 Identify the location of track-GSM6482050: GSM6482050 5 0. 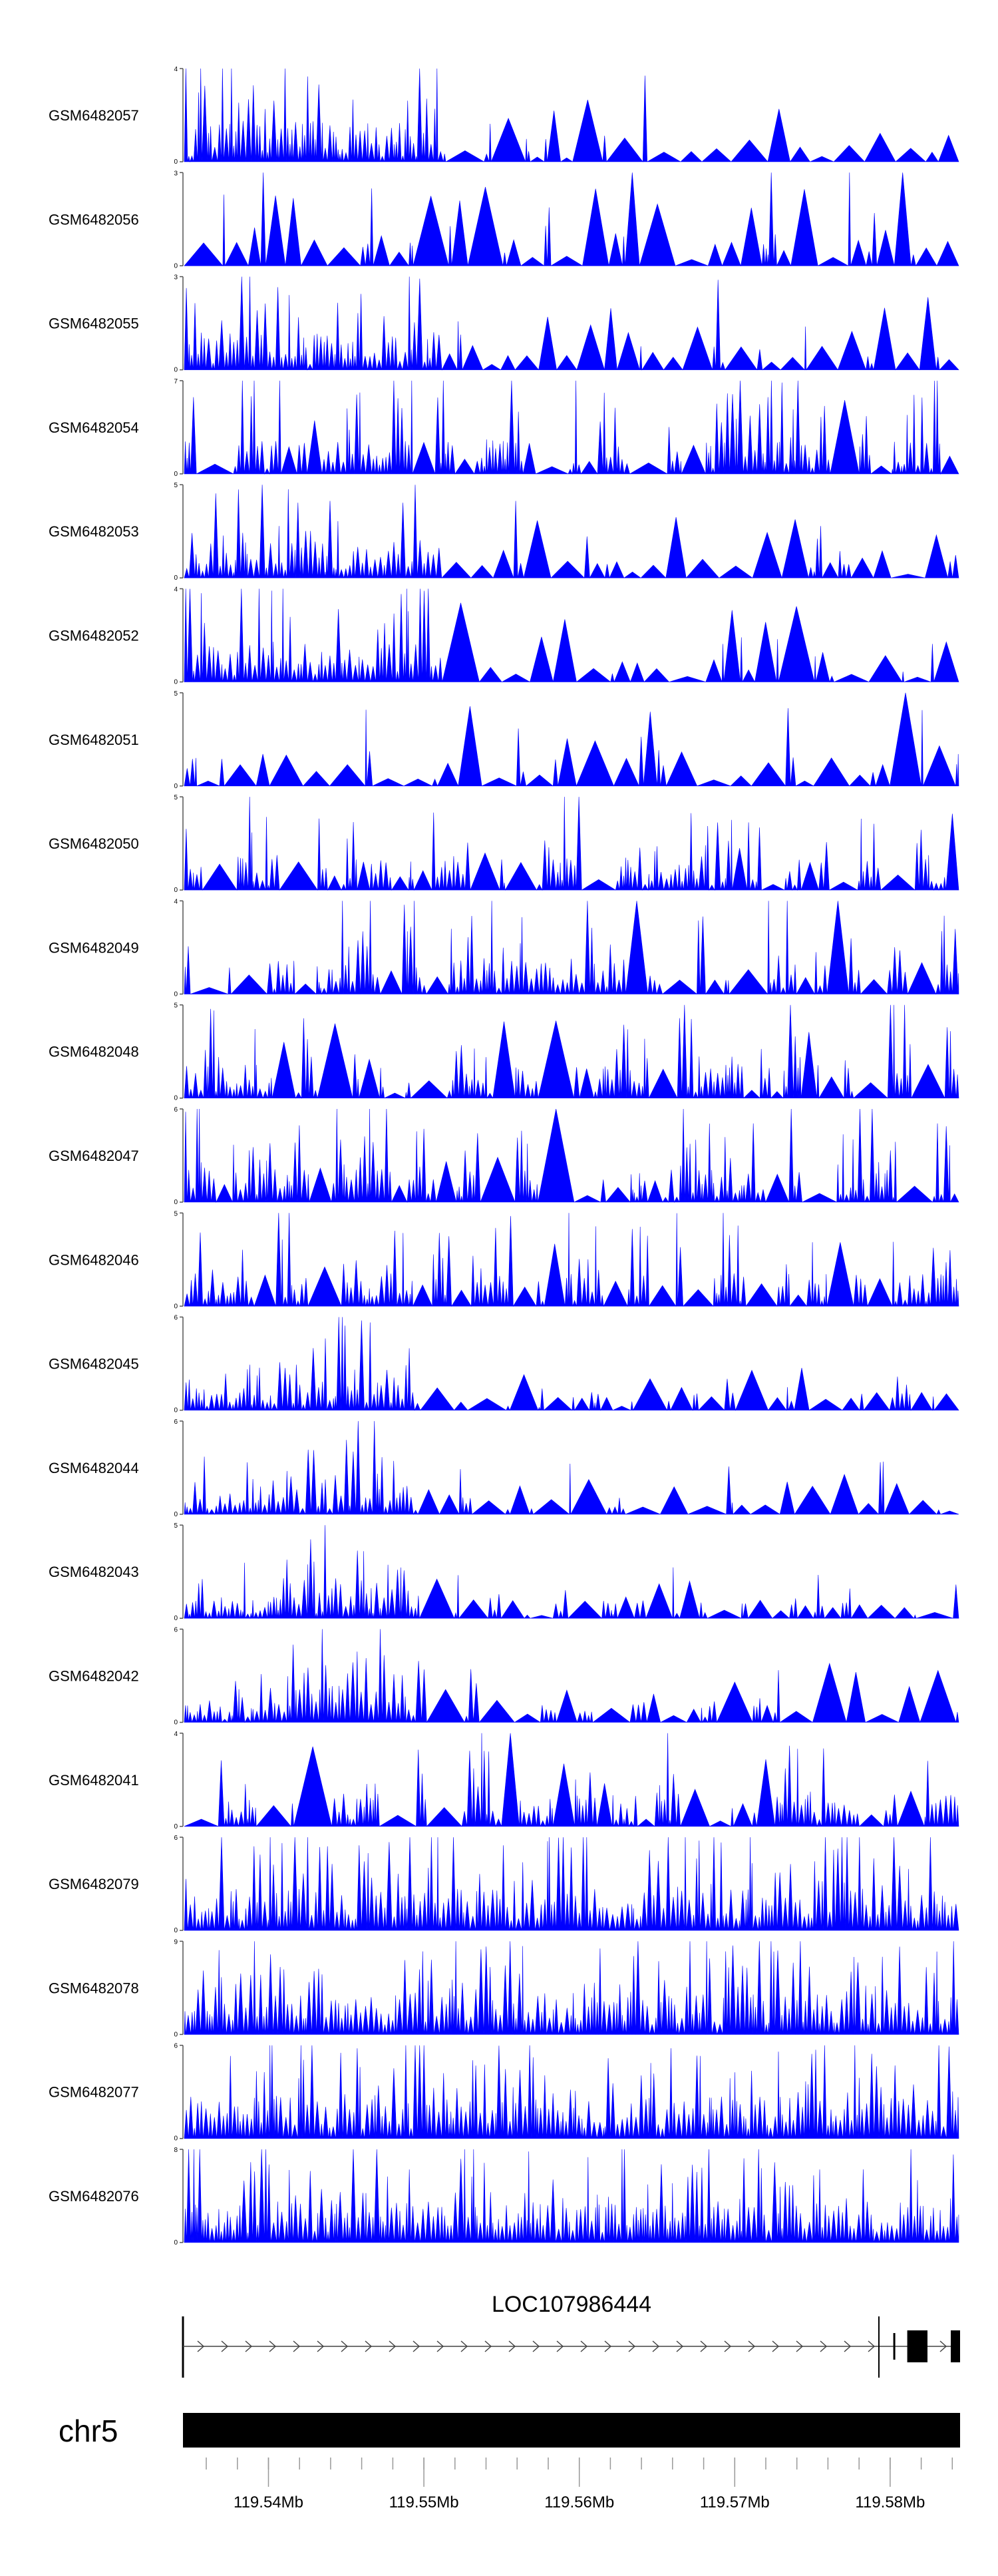
(504, 844).